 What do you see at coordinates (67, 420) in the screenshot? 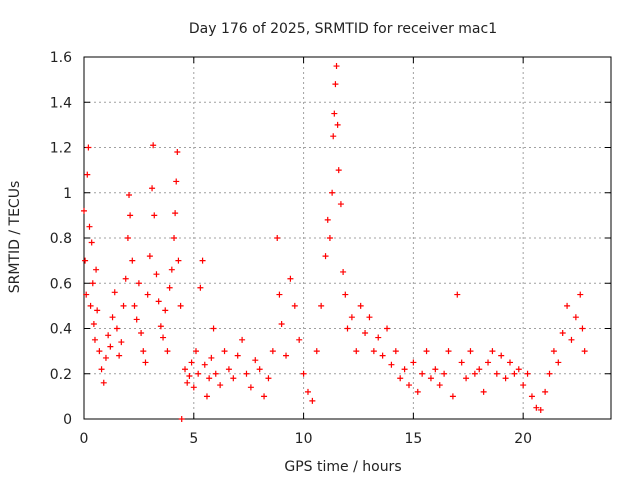
I see `y-tick-label: 0` at bounding box center [67, 420].